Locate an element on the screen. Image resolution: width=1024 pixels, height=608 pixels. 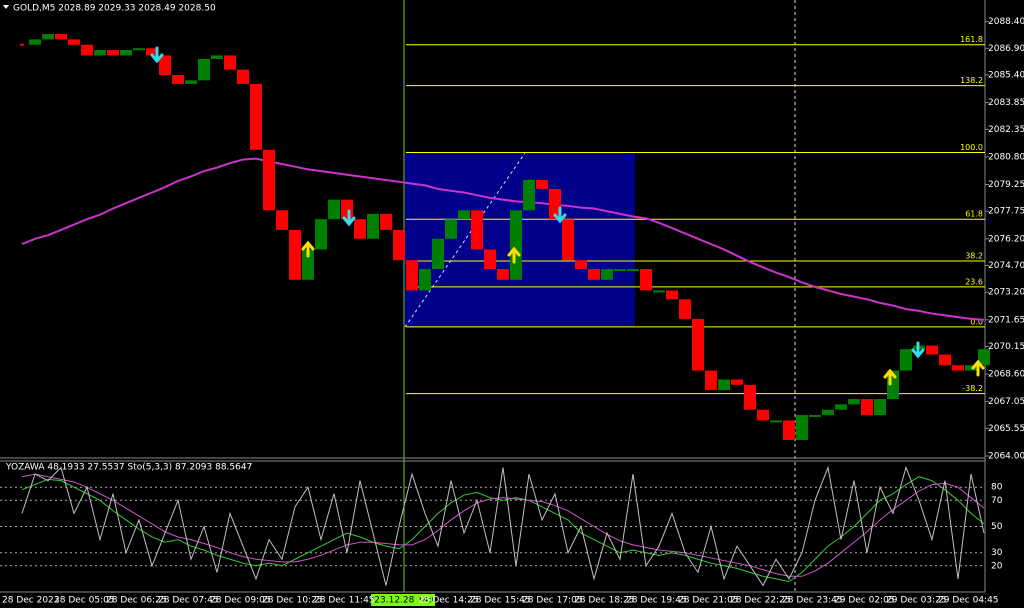
x-tick-label: 28 Dec 10:25 is located at coordinates (292, 601).